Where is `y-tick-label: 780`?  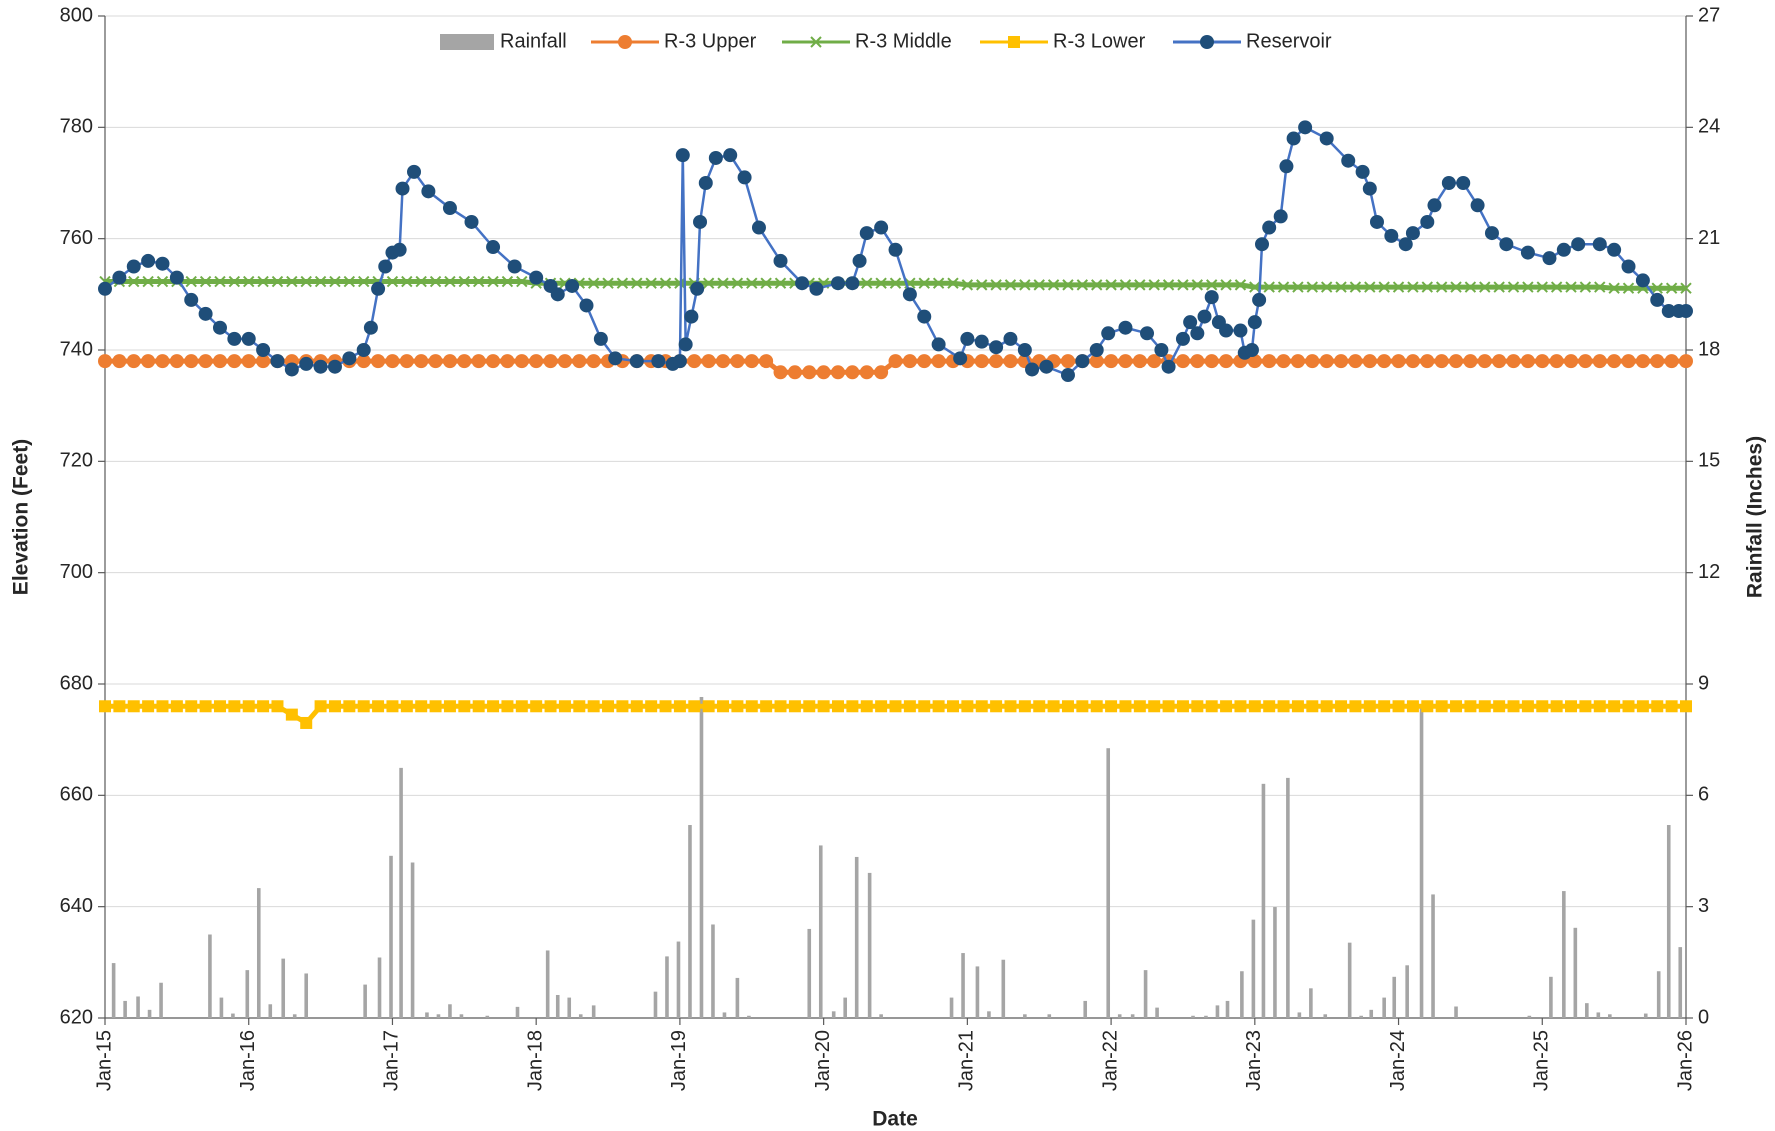
y-tick-label: 780 is located at coordinates (76, 127).